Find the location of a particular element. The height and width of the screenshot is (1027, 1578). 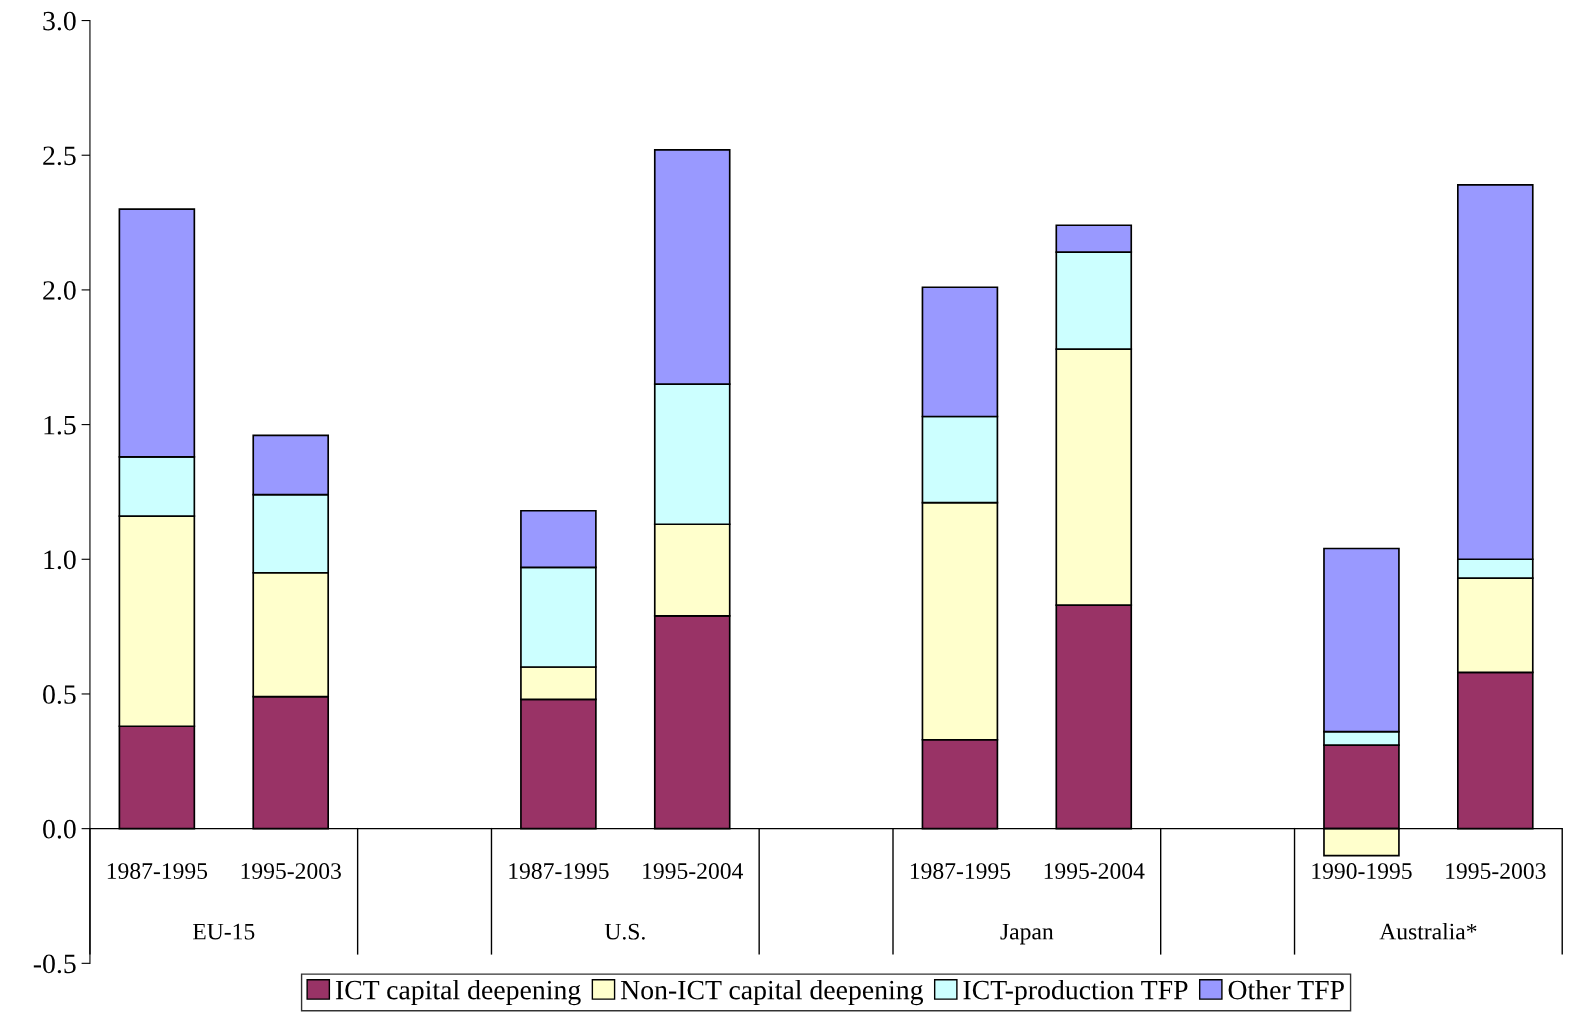

x-tick-label: 1990-1995 is located at coordinates (1362, 871).